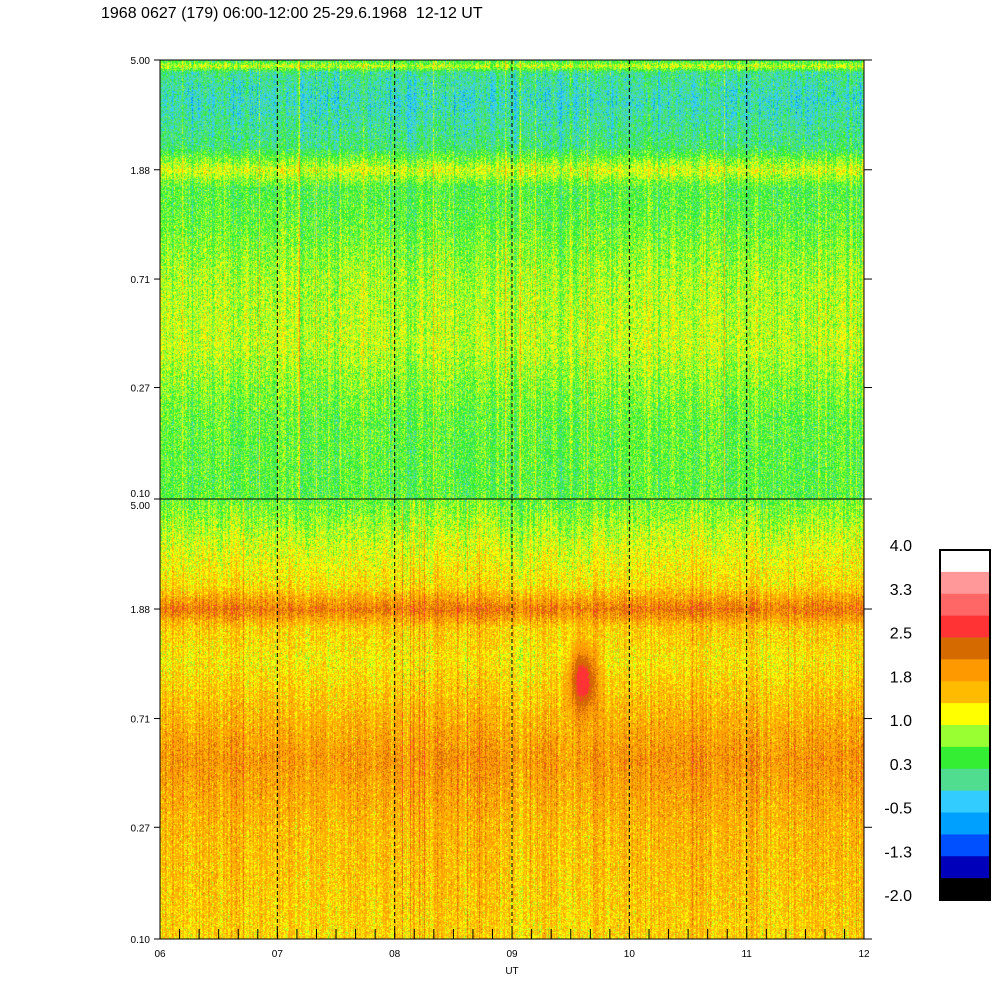 This screenshot has width=1000, height=1000. Describe the element at coordinates (898, 852) in the screenshot. I see `colorbar-tick-label: -1.3` at that location.